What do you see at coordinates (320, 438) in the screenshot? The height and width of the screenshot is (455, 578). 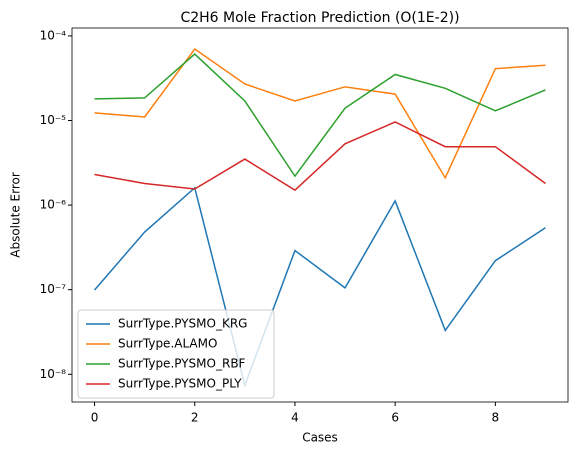 I see `x-axis-label: Cases` at bounding box center [320, 438].